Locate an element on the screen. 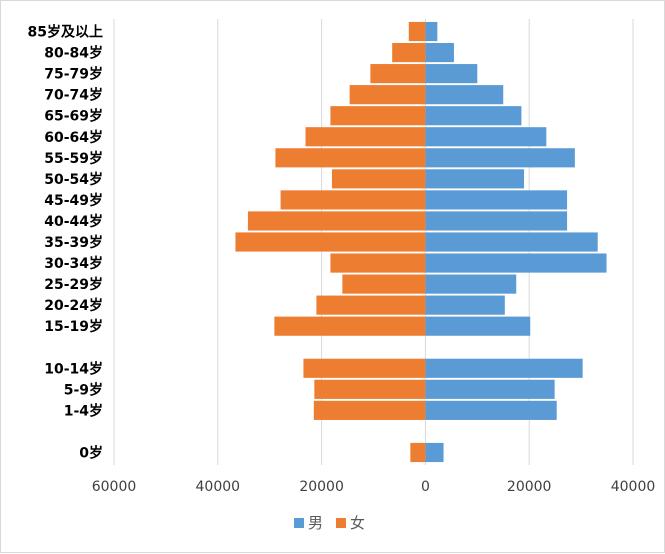 This screenshot has width=665, height=554. category-label-17: 5-9岁 is located at coordinates (83, 389).